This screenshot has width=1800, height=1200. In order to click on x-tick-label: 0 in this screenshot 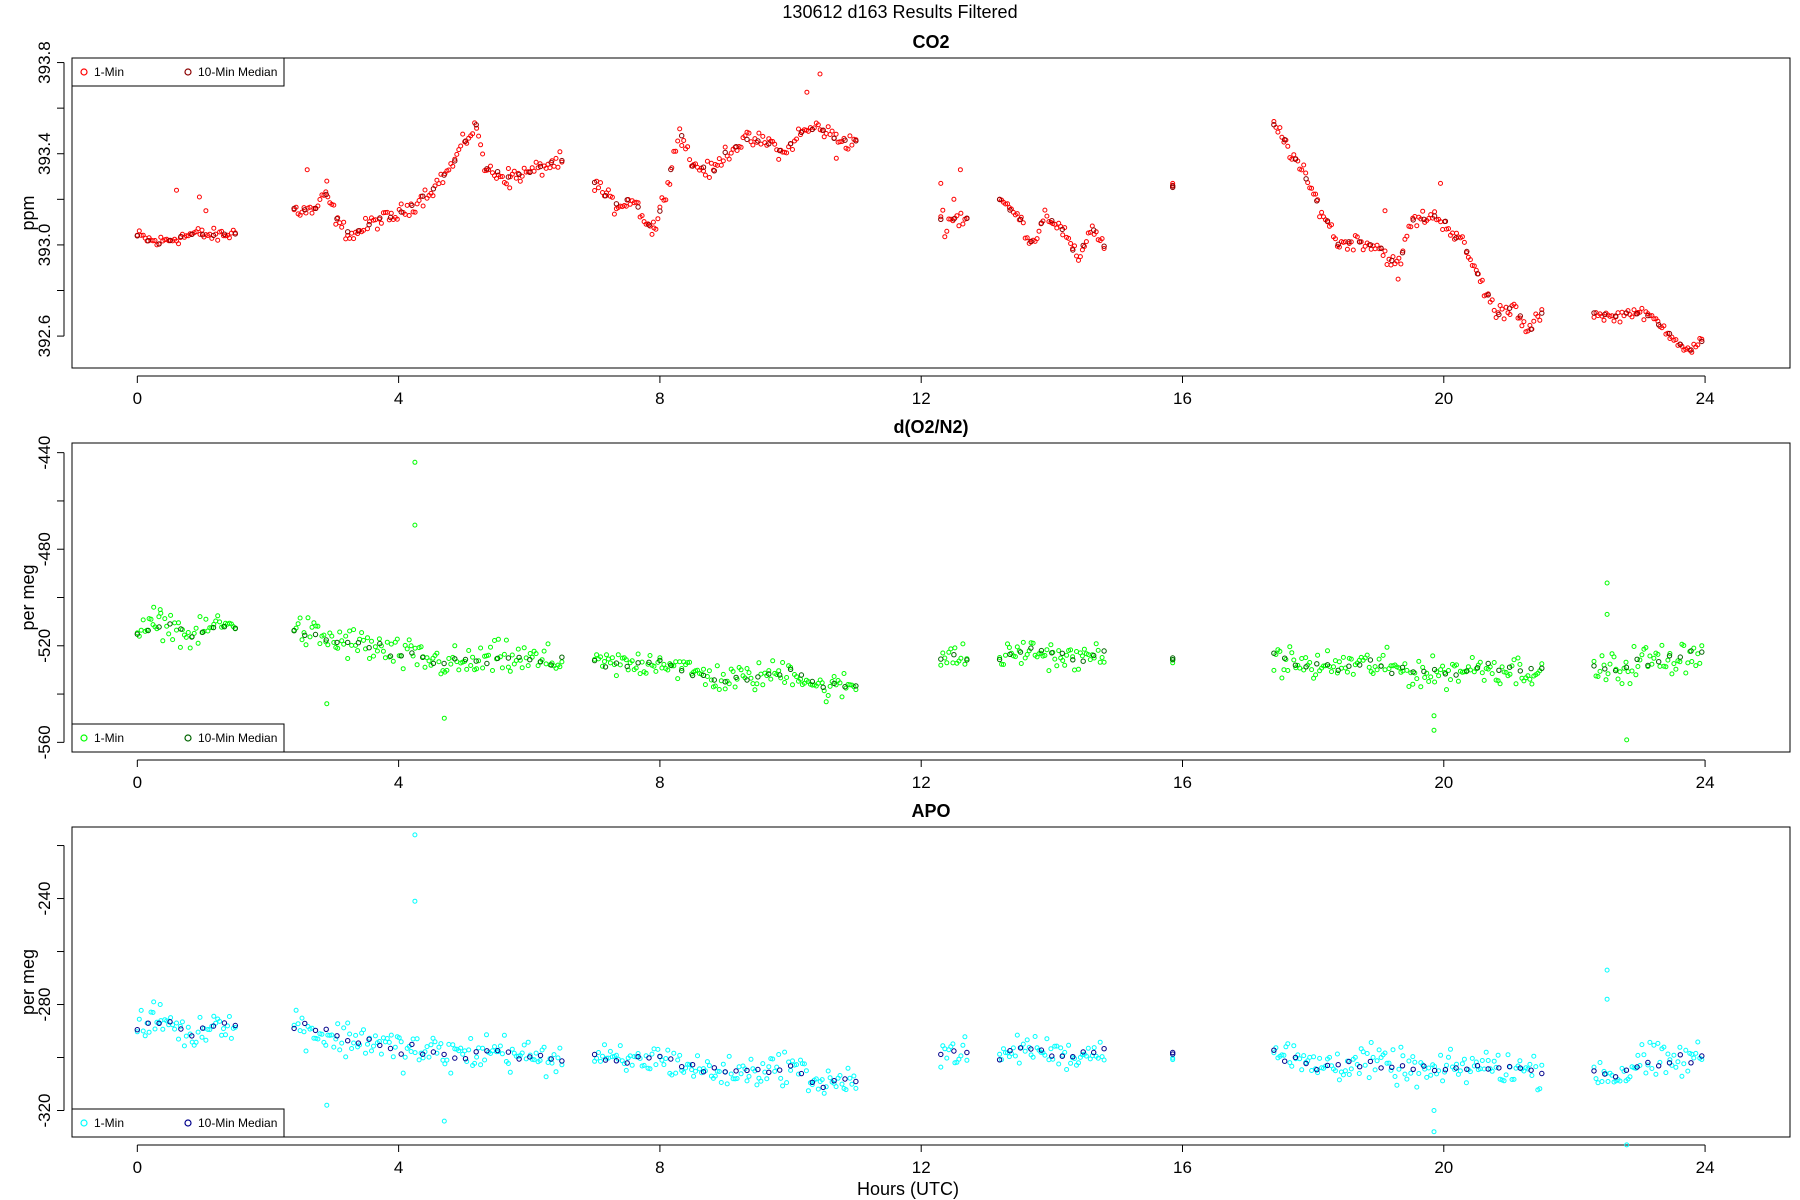, I will do `click(137, 398)`.